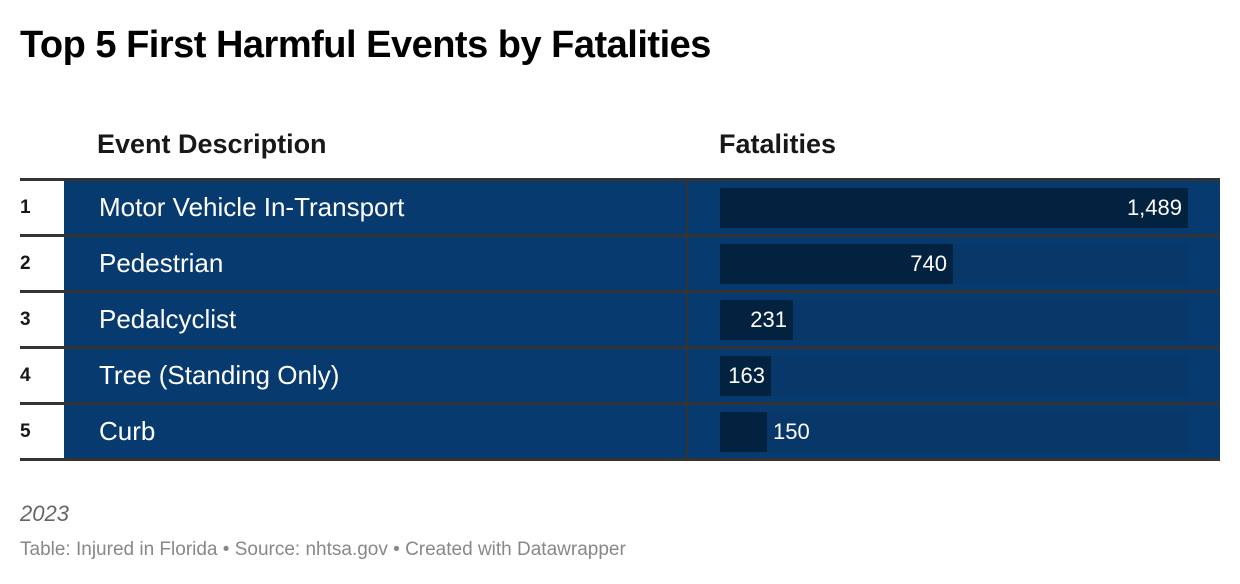 The height and width of the screenshot is (584, 1240). Describe the element at coordinates (365, 45) in the screenshot. I see `chart-title: Top 5 First Harmful Events by Fatalities` at that location.